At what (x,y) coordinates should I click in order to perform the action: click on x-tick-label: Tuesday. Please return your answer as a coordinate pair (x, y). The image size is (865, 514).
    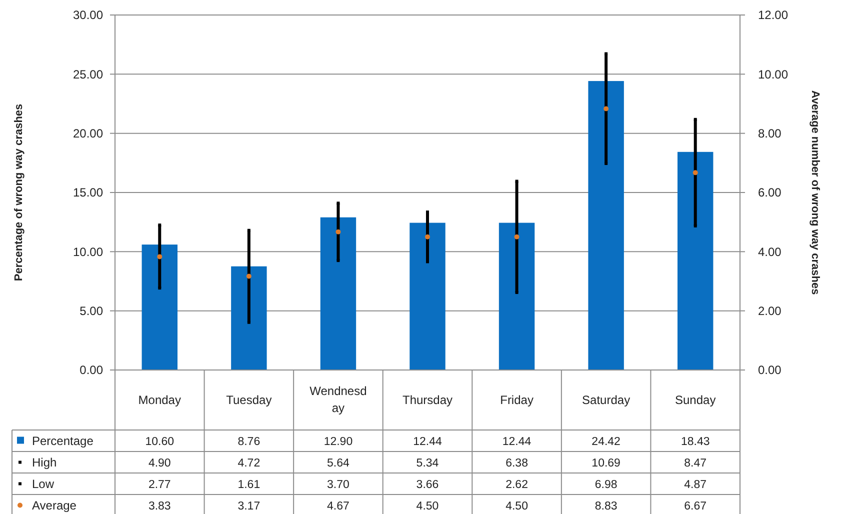
    Looking at the image, I should click on (249, 400).